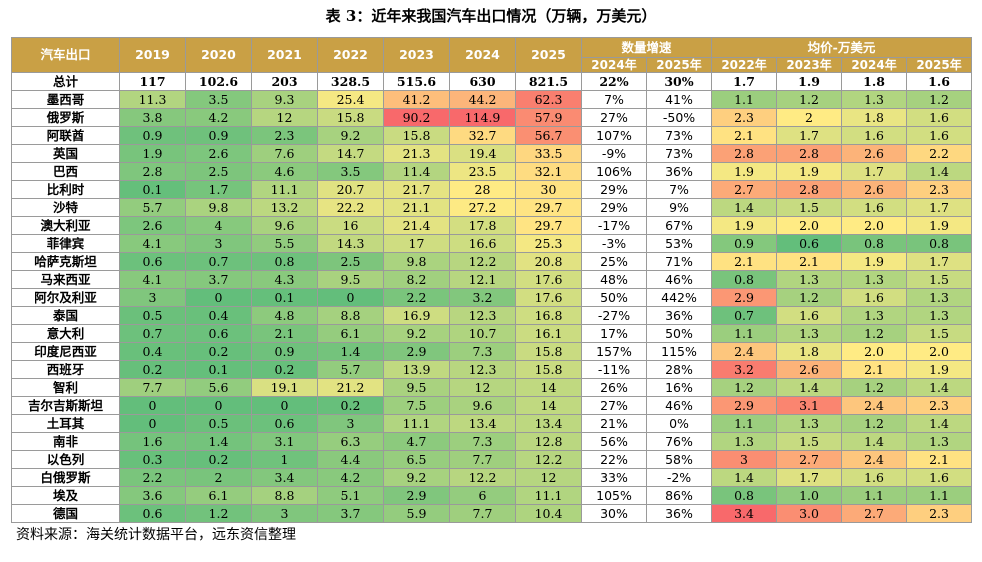  Describe the element at coordinates (614, 99) in the screenshot. I see `growth-cell: 7%` at that location.